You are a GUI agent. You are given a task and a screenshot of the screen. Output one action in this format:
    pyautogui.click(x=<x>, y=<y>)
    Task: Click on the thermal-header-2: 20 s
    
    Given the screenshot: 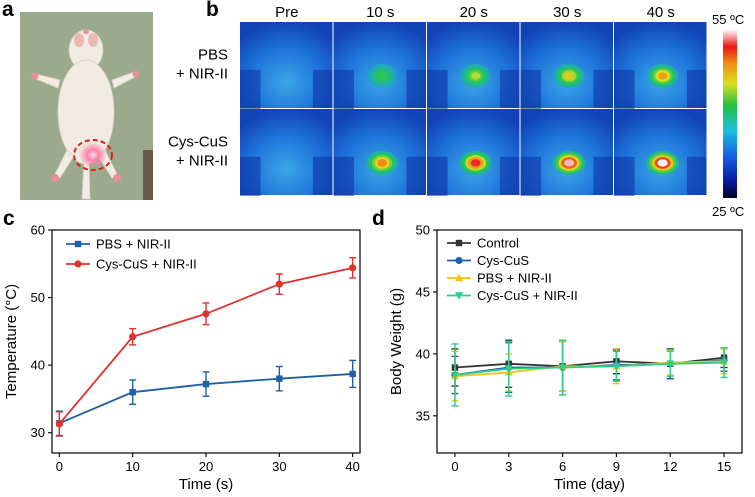 What is the action you would take?
    pyautogui.click(x=474, y=12)
    